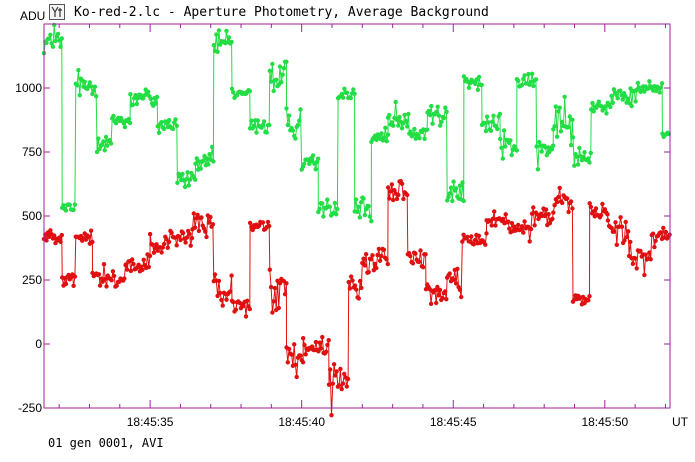  Describe the element at coordinates (28, 88) in the screenshot. I see `y-tick-label: 1000` at that location.